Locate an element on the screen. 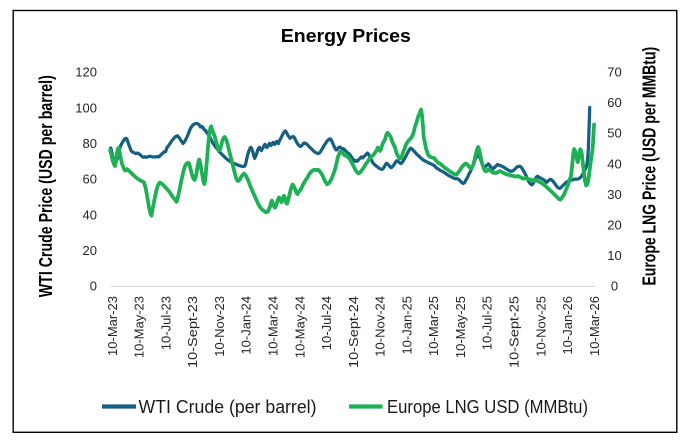  svg-text: 10-Jan-26 is located at coordinates (567, 325).